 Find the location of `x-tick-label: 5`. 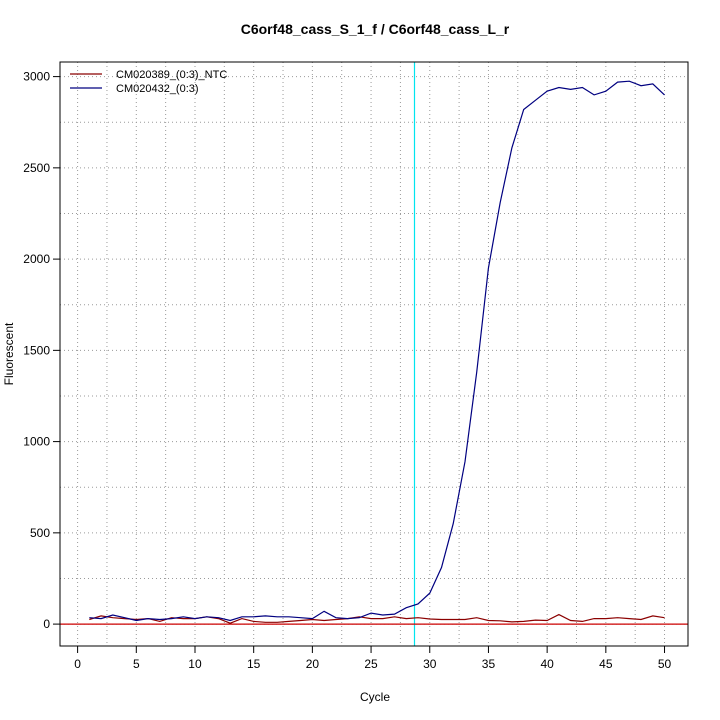

x-tick-label: 5 is located at coordinates (136, 664).